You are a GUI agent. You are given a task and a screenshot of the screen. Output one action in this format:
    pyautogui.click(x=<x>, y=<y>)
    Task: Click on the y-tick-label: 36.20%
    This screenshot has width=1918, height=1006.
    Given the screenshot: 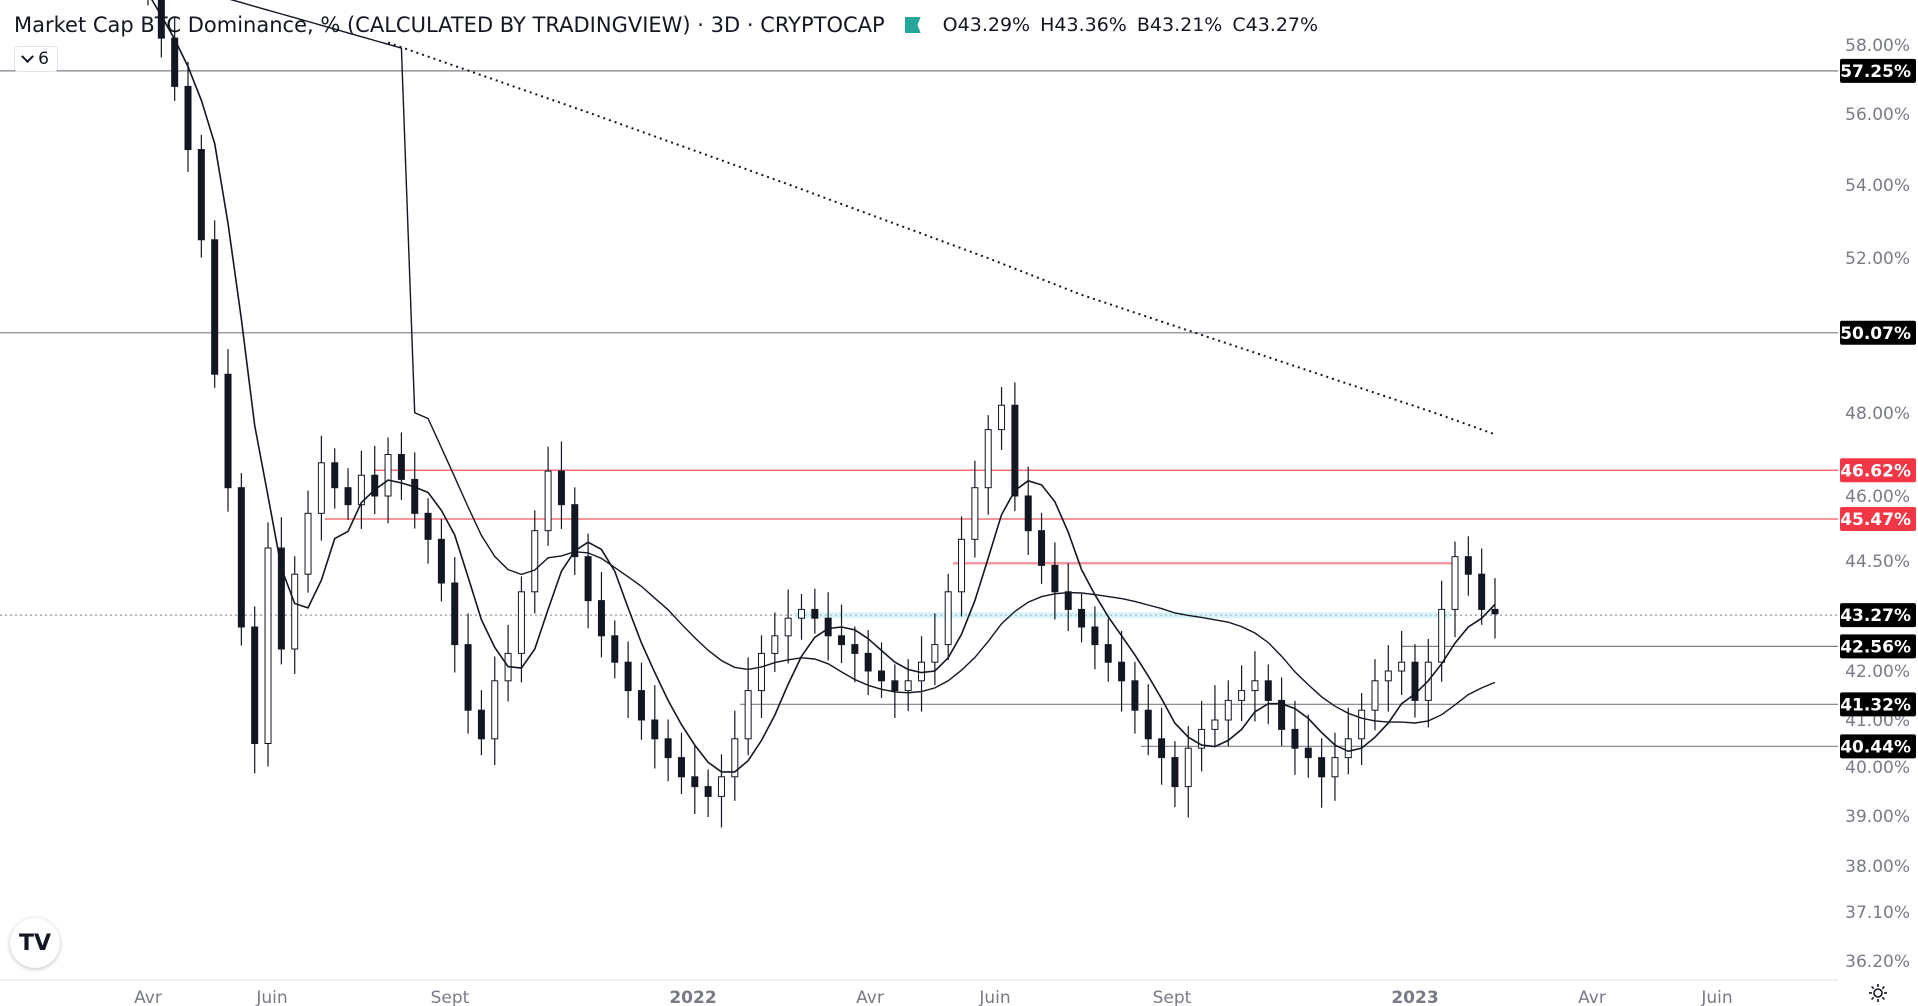 What is the action you would take?
    pyautogui.click(x=1877, y=962)
    